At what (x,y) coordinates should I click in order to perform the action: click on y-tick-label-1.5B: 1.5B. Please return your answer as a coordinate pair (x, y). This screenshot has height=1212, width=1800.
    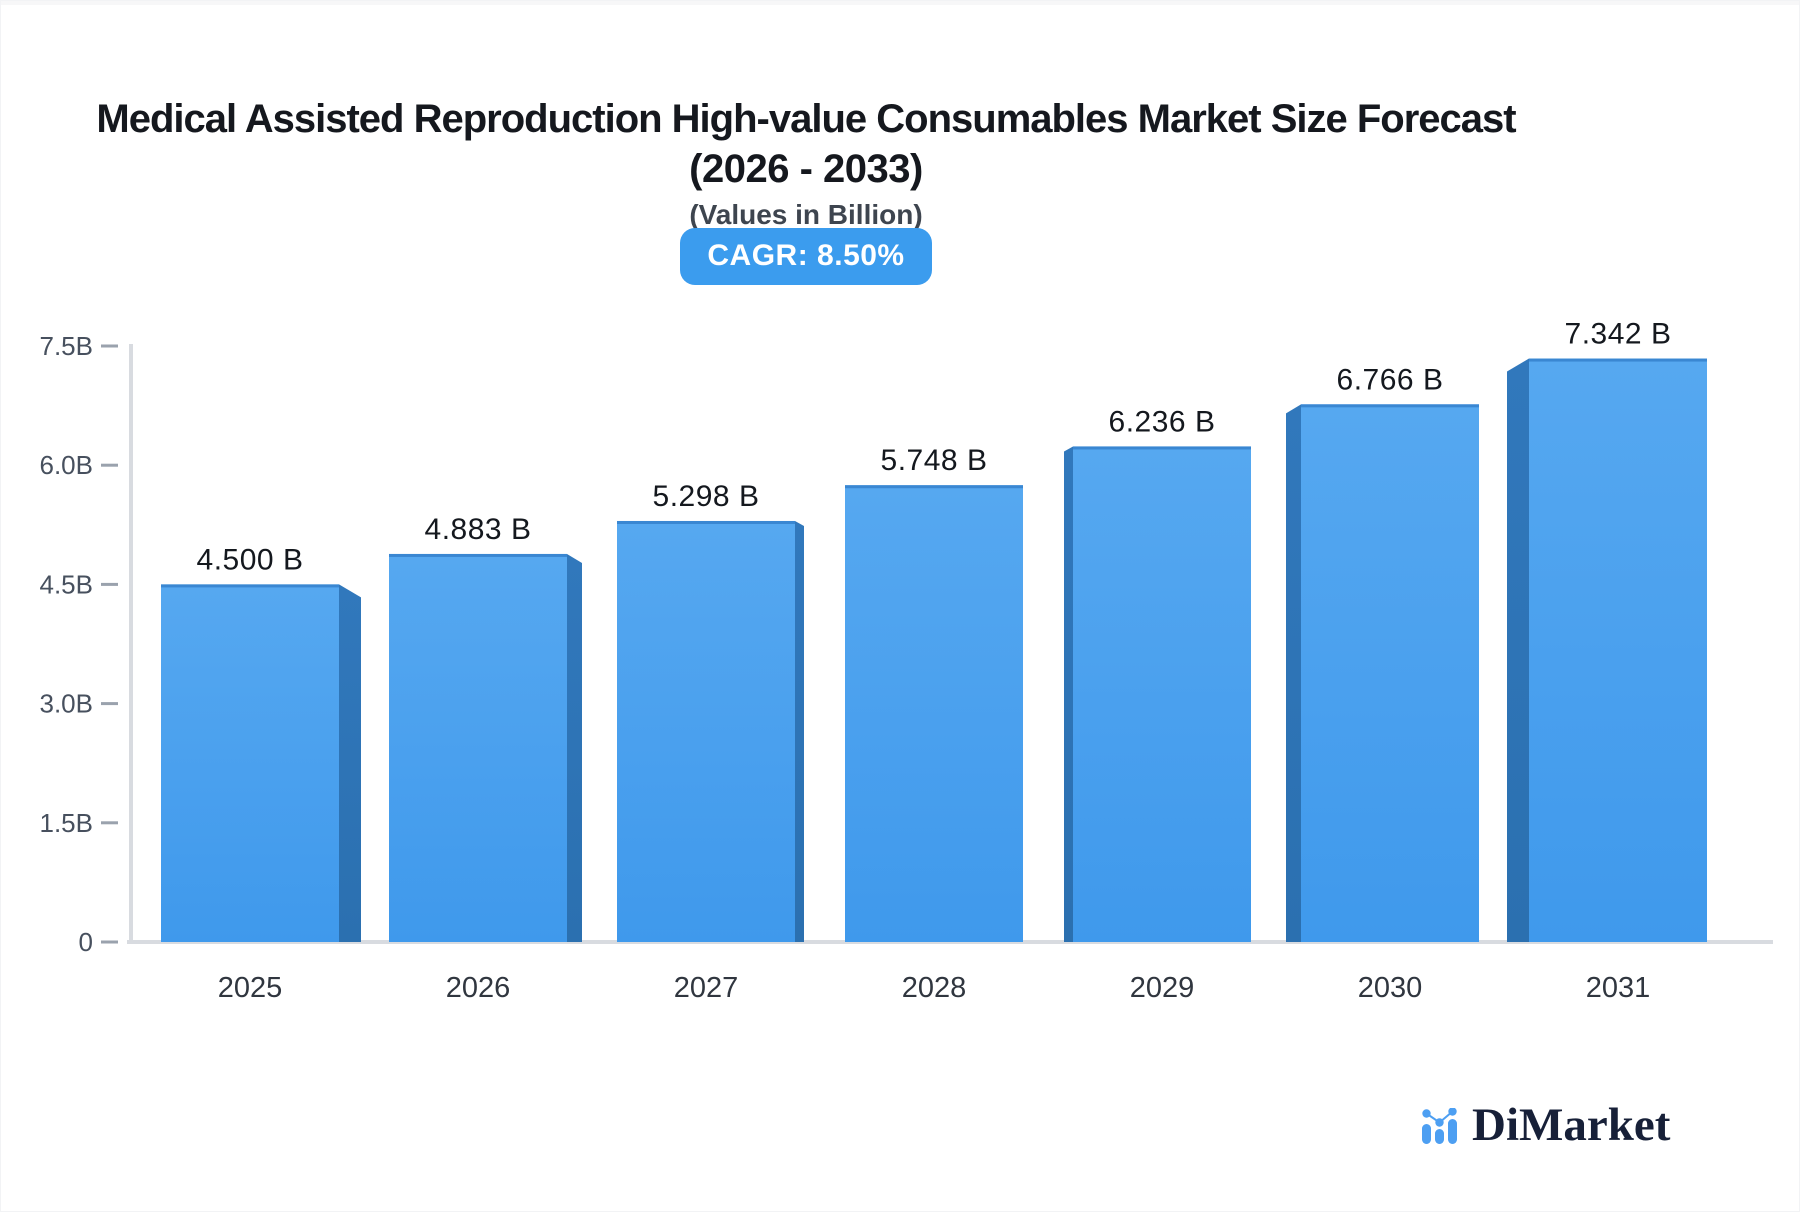
    Looking at the image, I should click on (67, 823).